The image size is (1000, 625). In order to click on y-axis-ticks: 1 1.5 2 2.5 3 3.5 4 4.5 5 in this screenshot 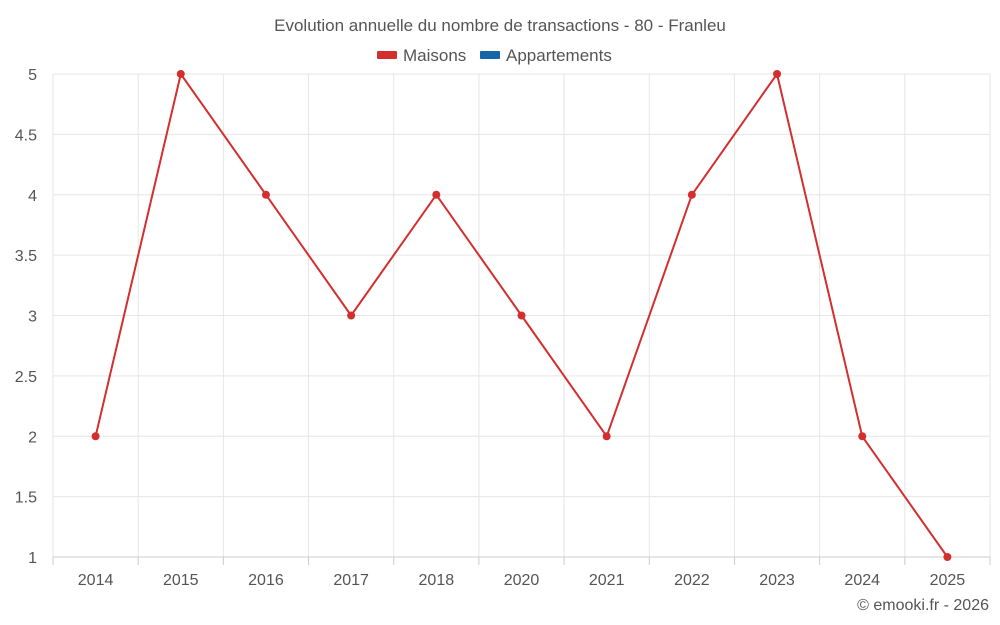, I will do `click(26, 317)`.